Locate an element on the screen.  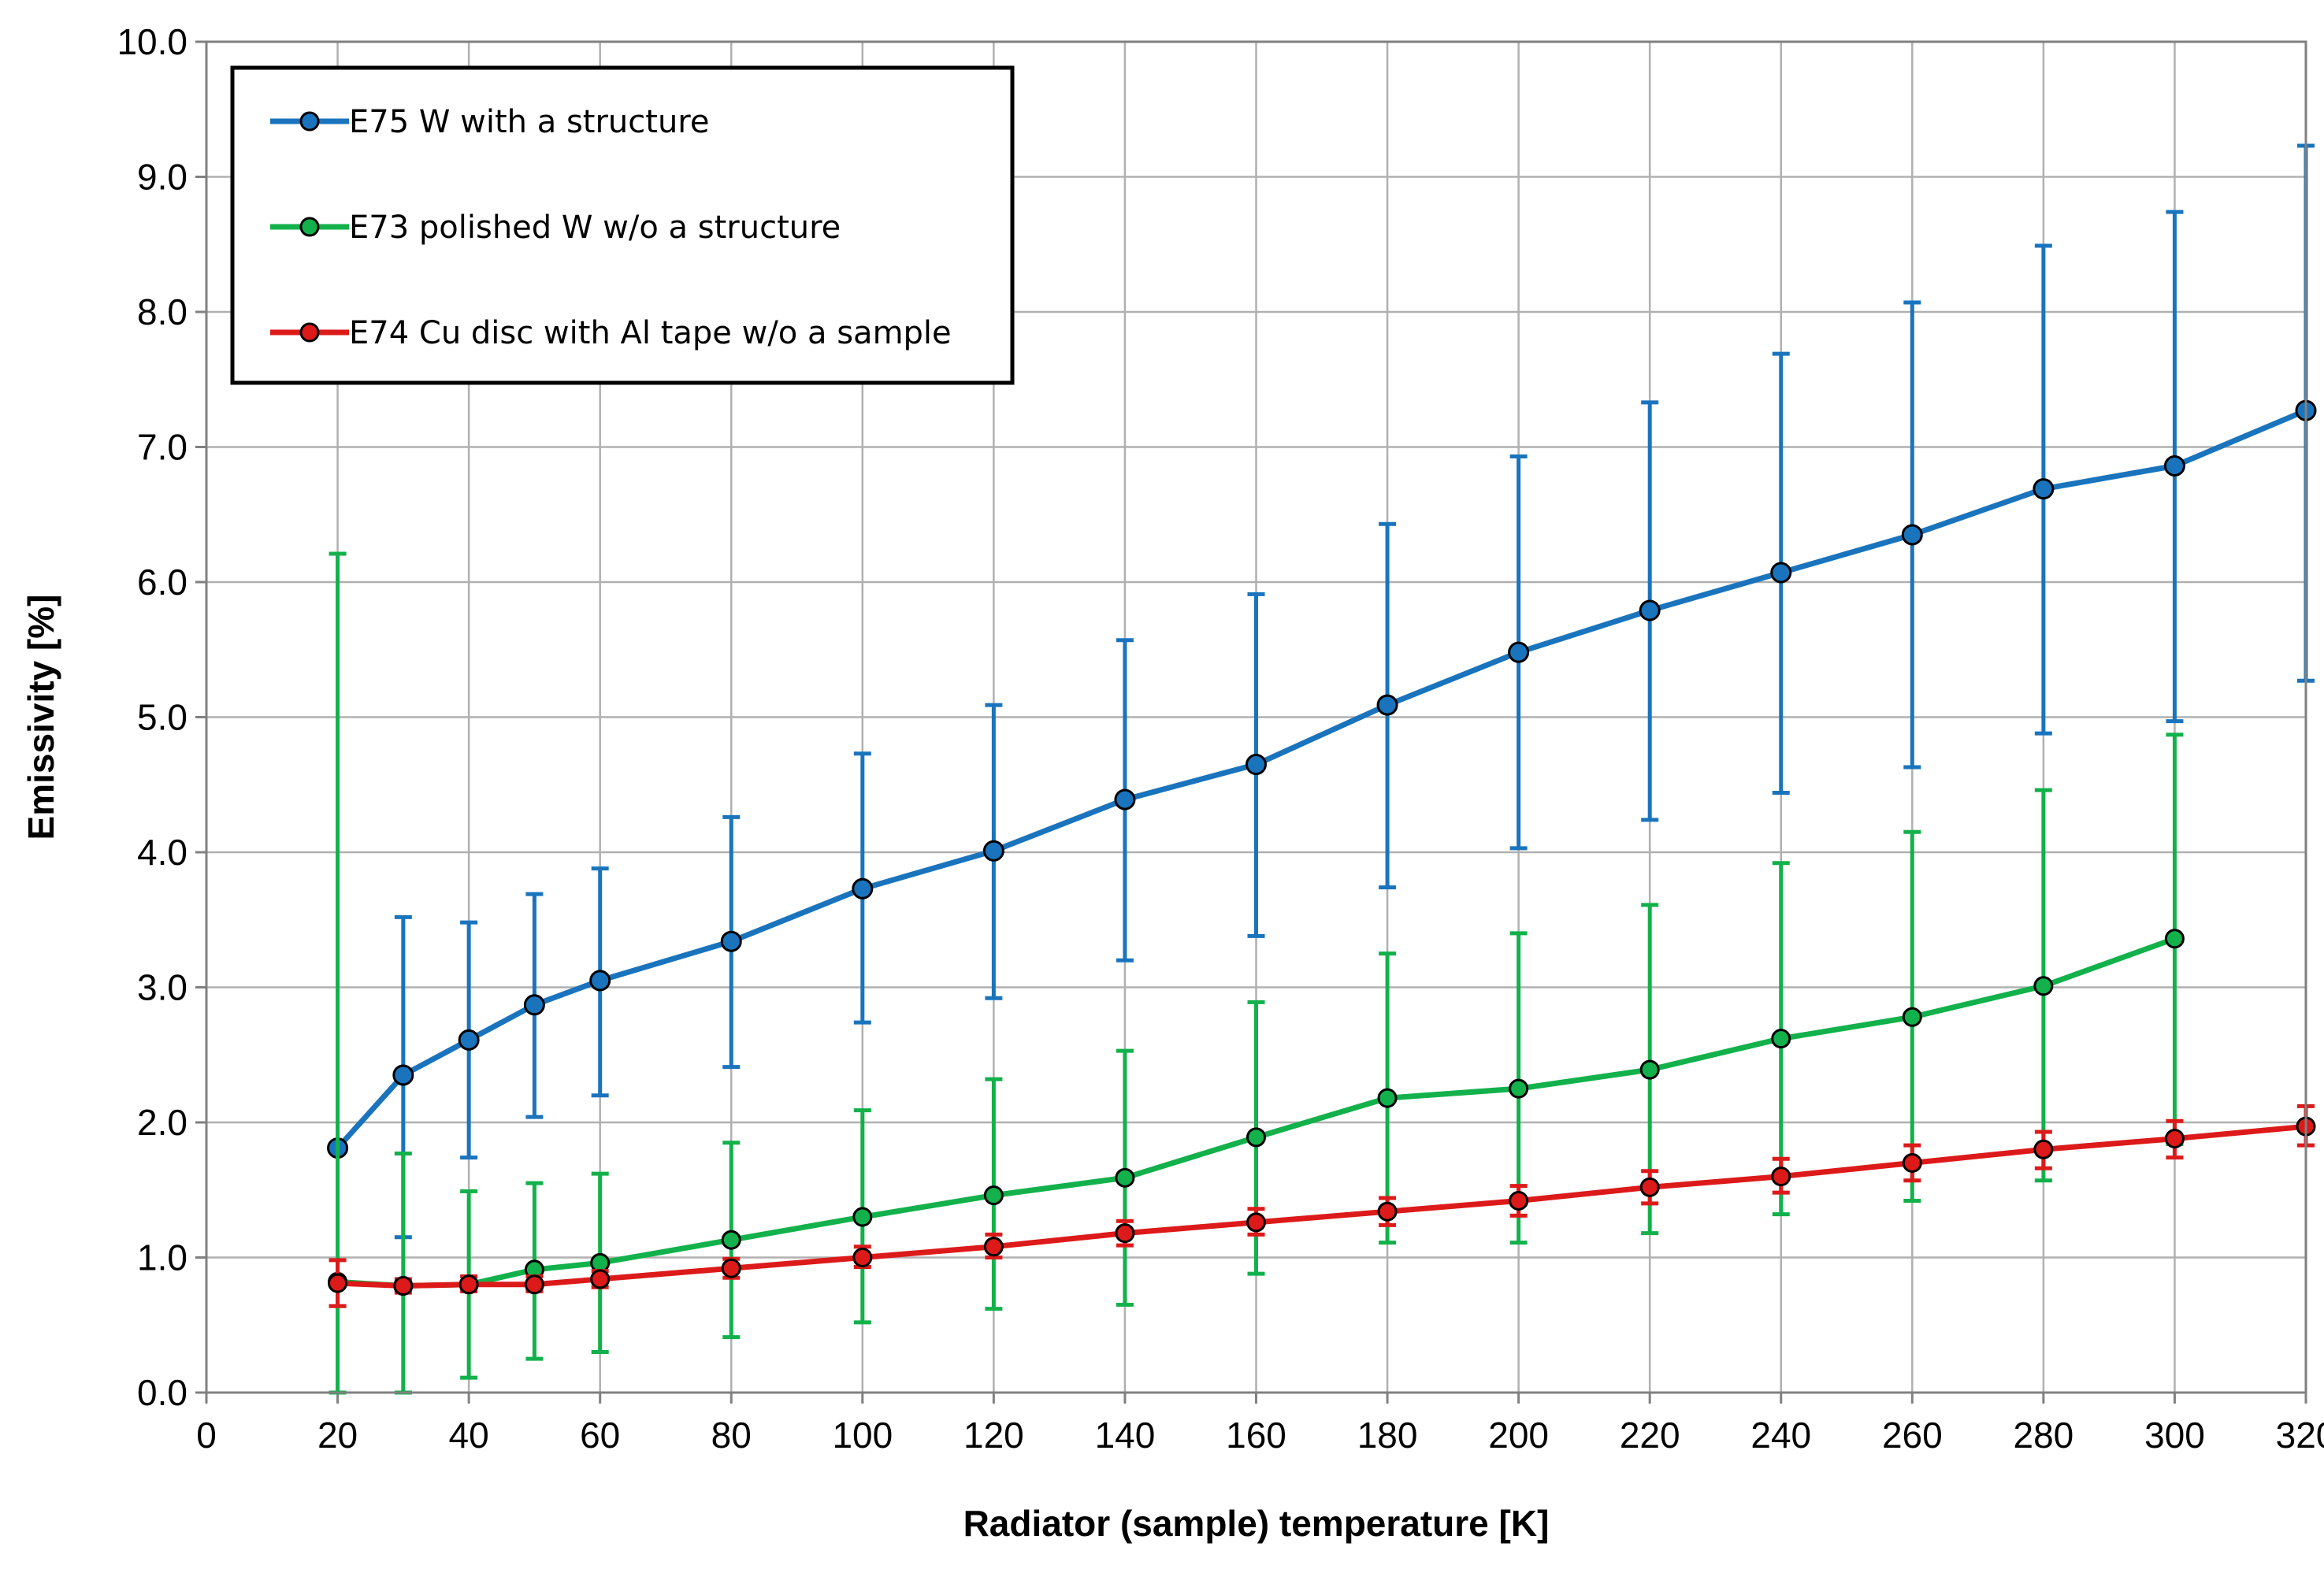
x-tick-label: 100 is located at coordinates (862, 1436).